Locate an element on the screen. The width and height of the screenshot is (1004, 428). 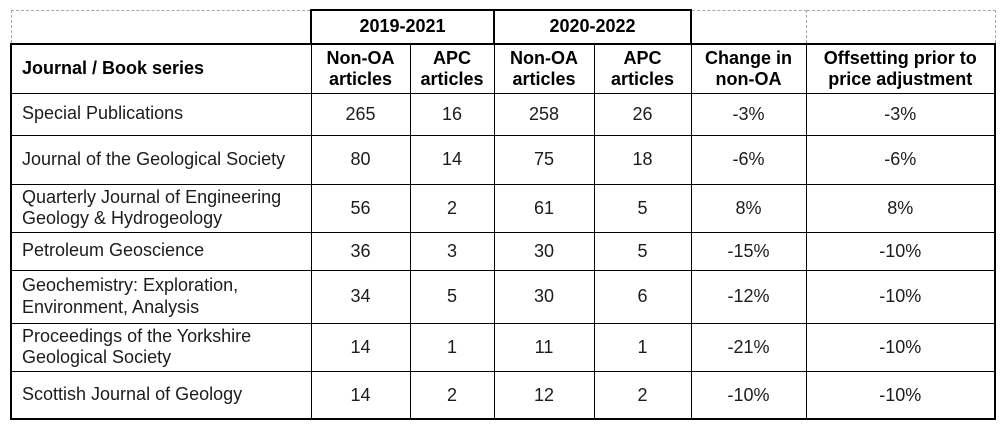
apc-2019-2021-cell: 1 is located at coordinates (452, 347).